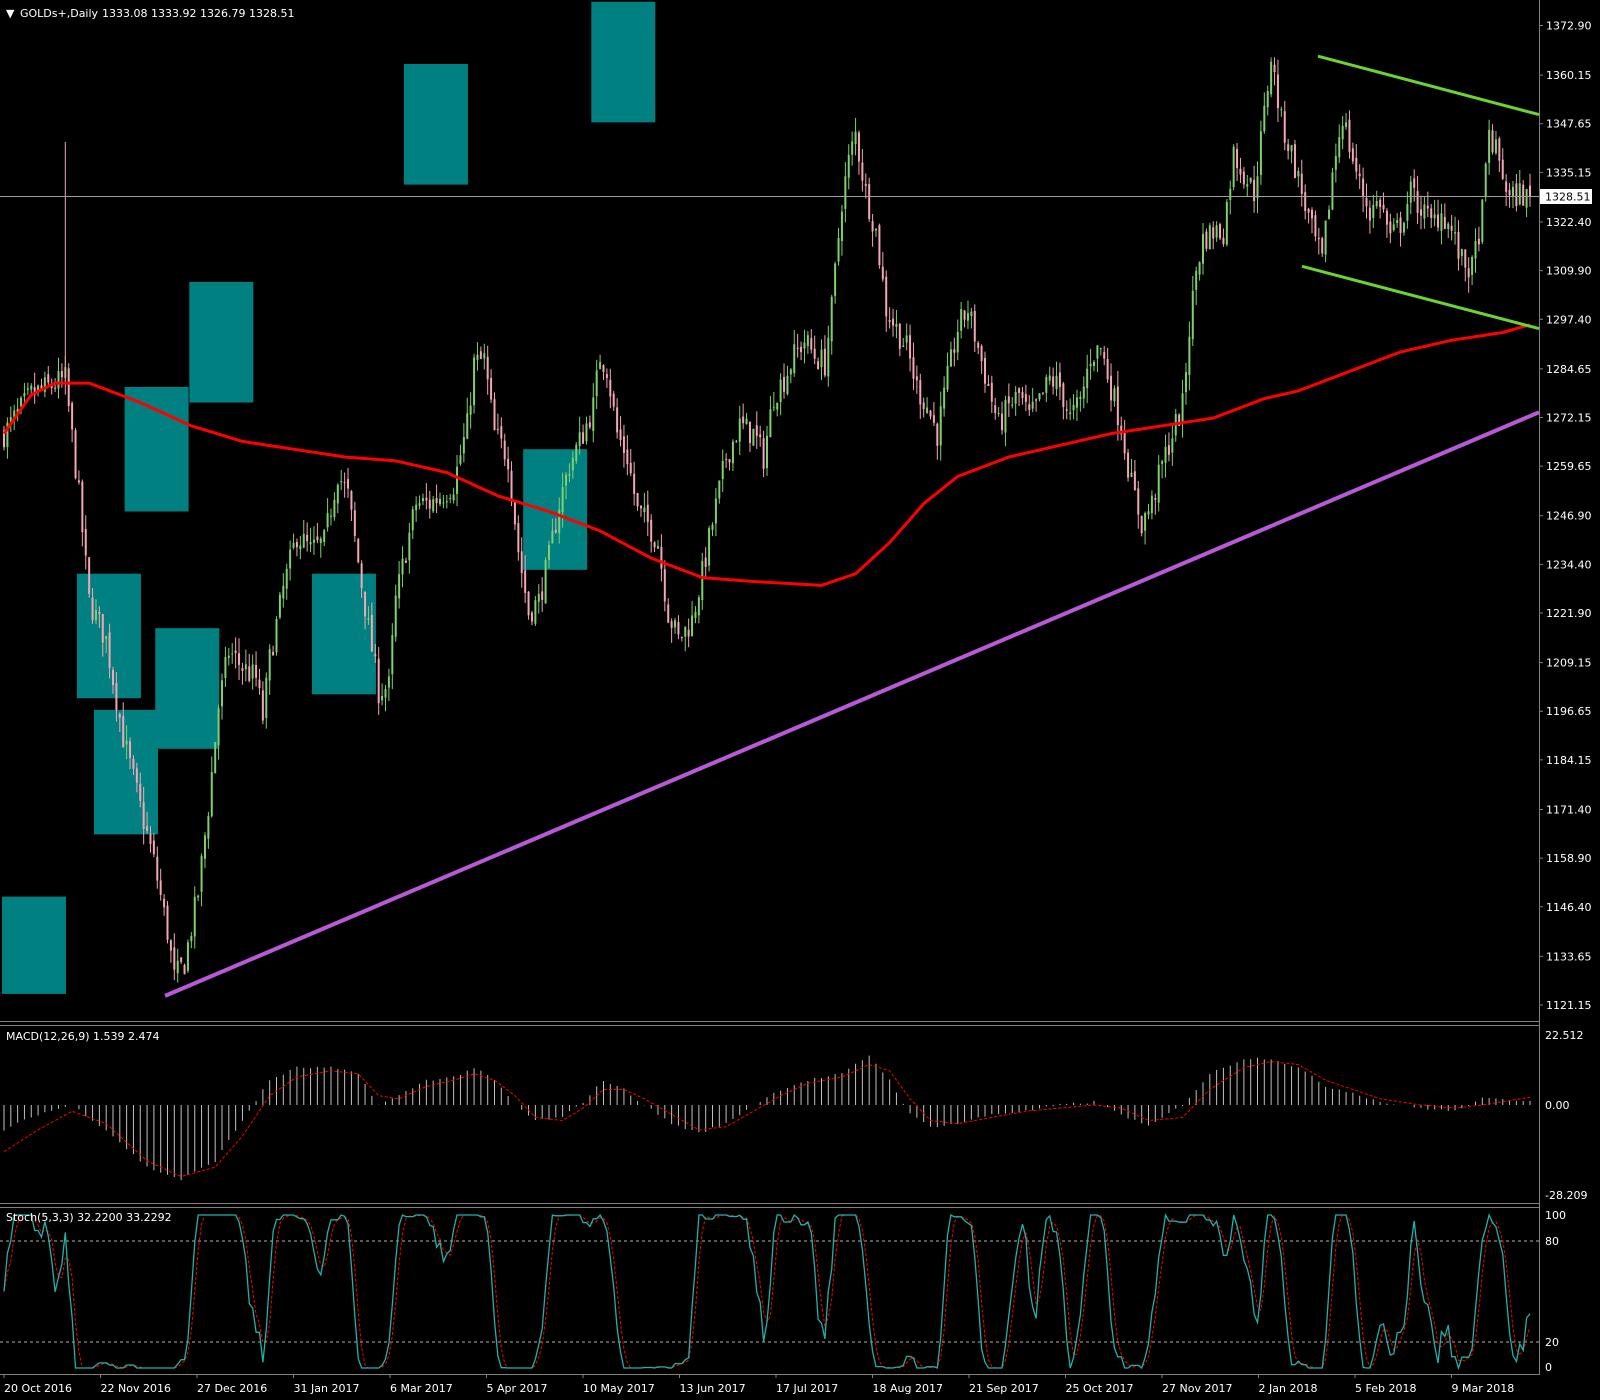 The height and width of the screenshot is (1400, 1600). What do you see at coordinates (10, 13) in the screenshot?
I see `collapse-arrow-icon: ▼` at bounding box center [10, 13].